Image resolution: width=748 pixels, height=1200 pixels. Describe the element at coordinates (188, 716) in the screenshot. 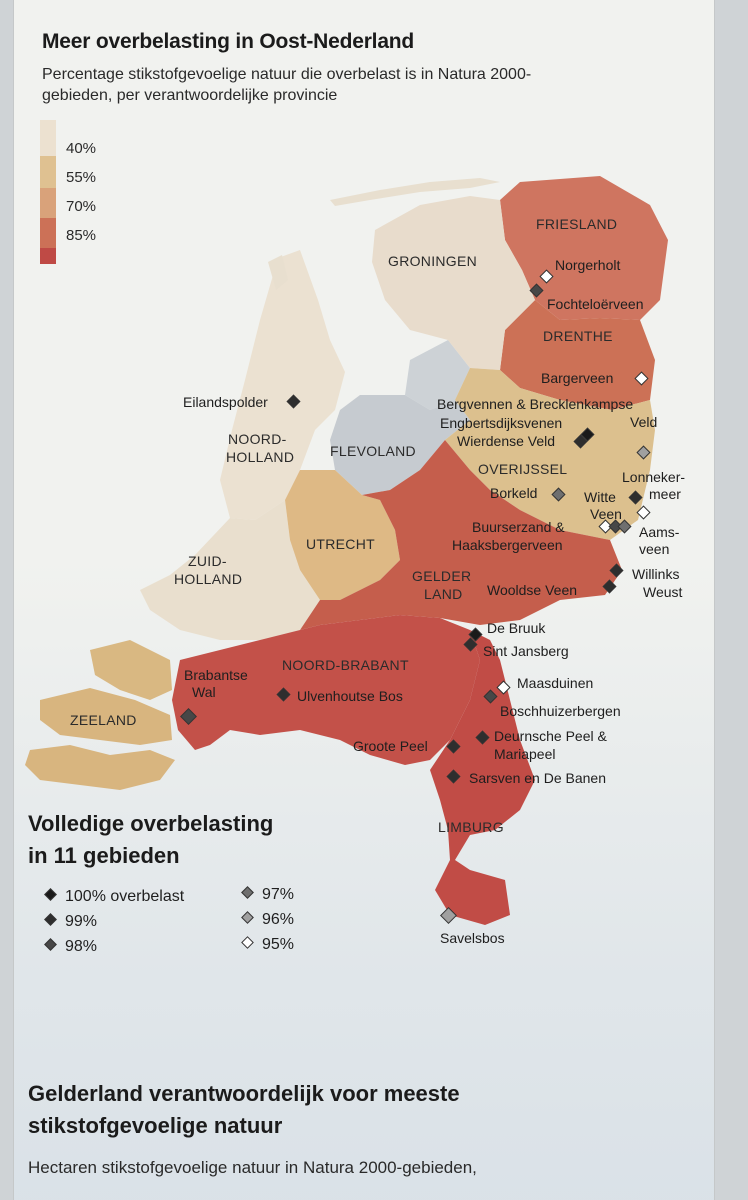

I see `marker-brabantse-wal` at that location.